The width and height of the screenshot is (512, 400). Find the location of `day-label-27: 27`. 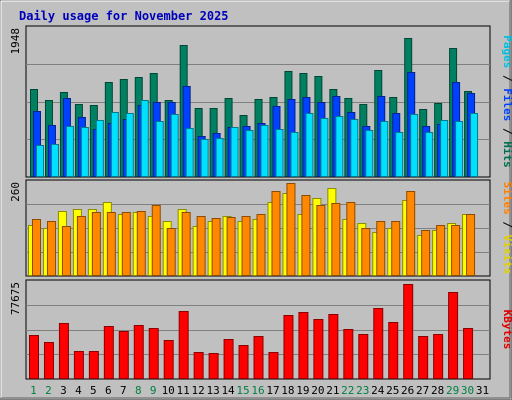

day-label-27: 27 is located at coordinates (422, 390).